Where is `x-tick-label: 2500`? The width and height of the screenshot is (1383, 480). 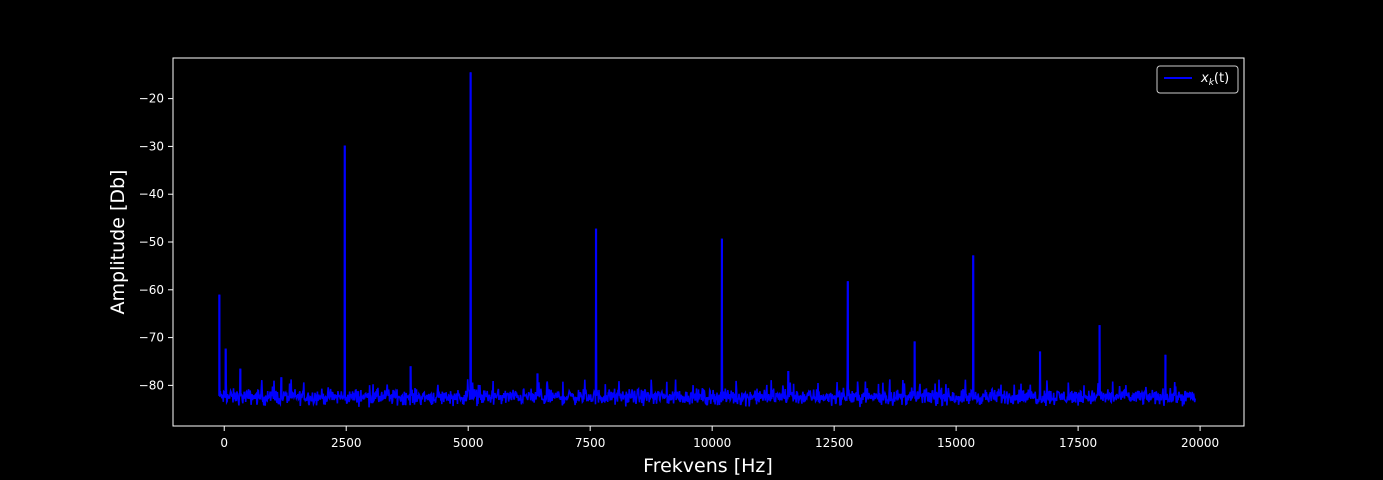
x-tick-label: 2500 is located at coordinates (346, 443).